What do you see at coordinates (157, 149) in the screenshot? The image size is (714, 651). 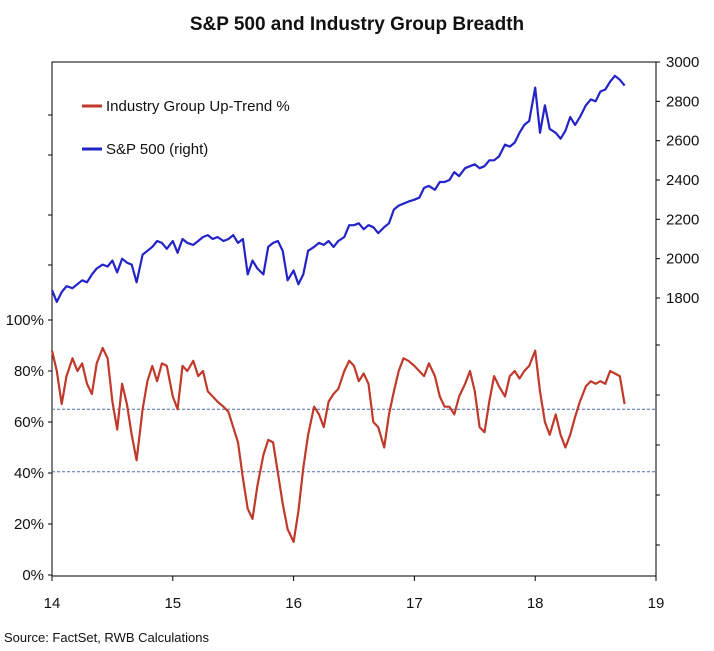 I see `legend-label-spx: S&P 500 (right)` at bounding box center [157, 149].